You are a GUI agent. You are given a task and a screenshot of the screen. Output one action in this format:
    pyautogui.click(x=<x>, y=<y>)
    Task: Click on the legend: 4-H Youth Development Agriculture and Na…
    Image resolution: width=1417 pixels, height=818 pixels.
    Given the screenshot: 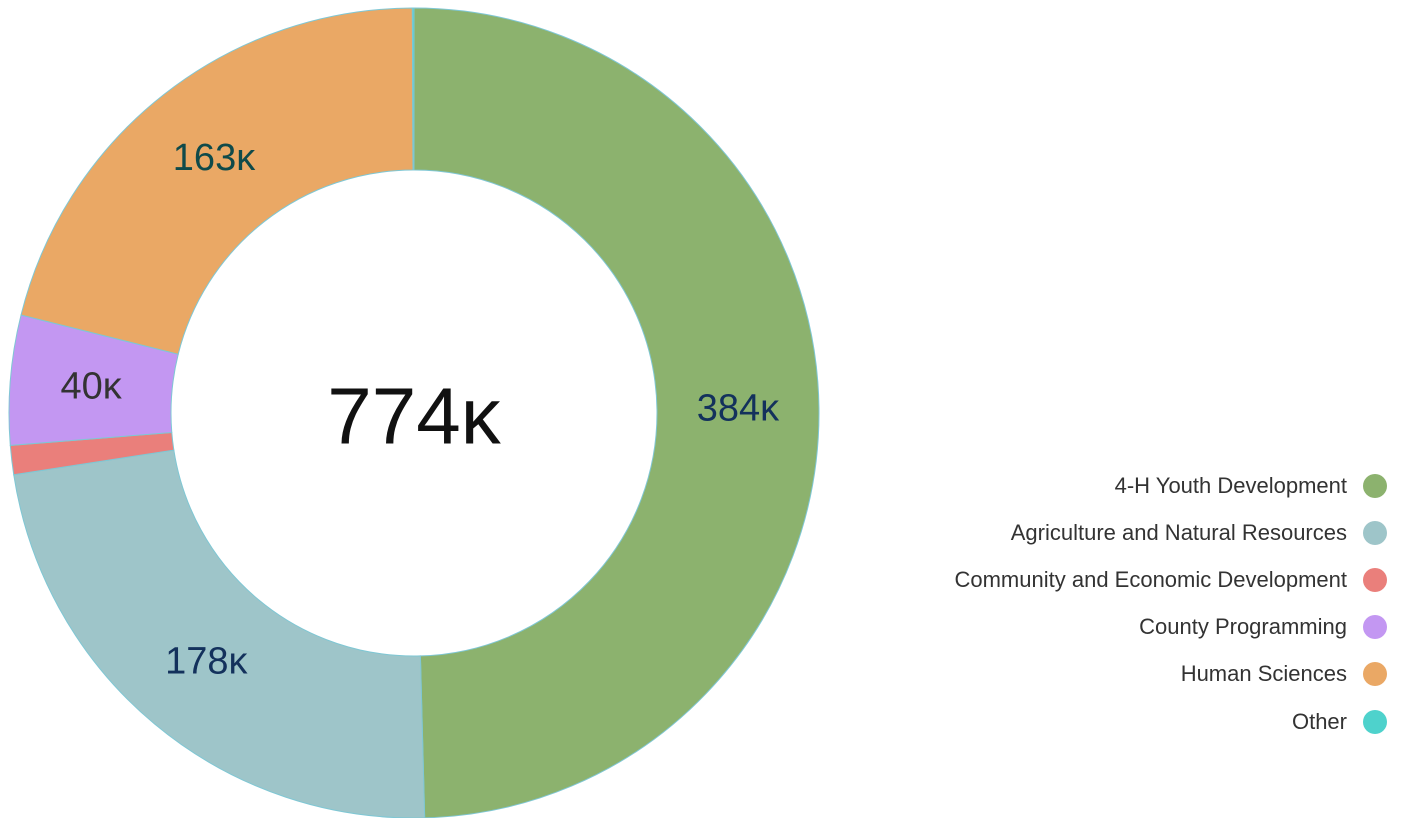 What is the action you would take?
    pyautogui.click(x=1170, y=603)
    